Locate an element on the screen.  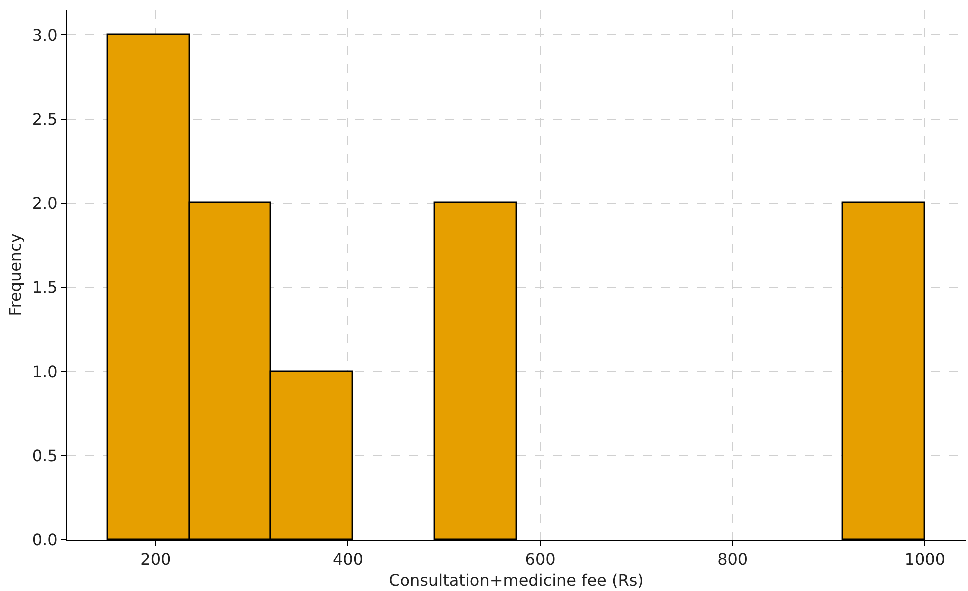
y-tick-label: 0.5 is located at coordinates (45, 456).